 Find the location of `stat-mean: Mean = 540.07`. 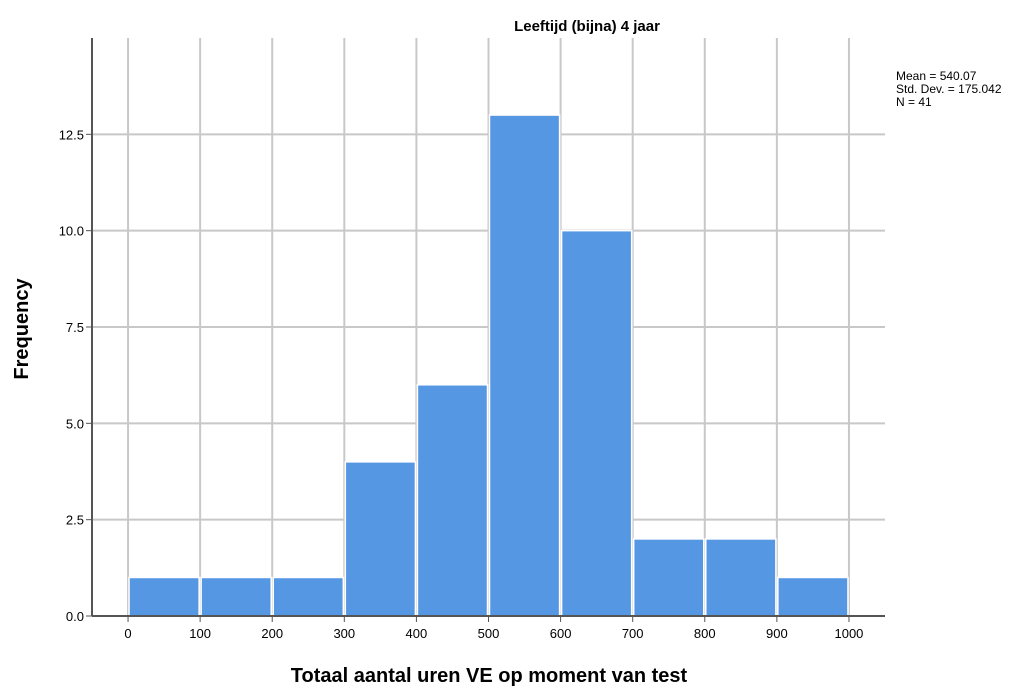

stat-mean: Mean = 540.07 is located at coordinates (936, 76).